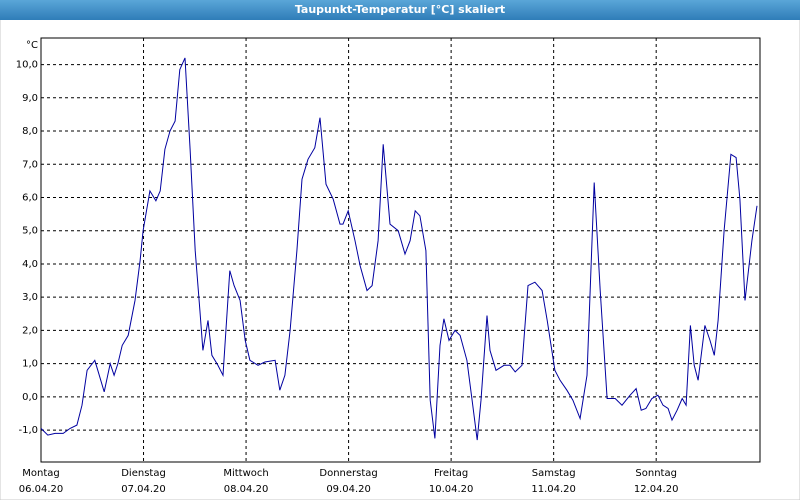  What do you see at coordinates (30, 364) in the screenshot?
I see `y-tick-label: 1,0` at bounding box center [30, 364].